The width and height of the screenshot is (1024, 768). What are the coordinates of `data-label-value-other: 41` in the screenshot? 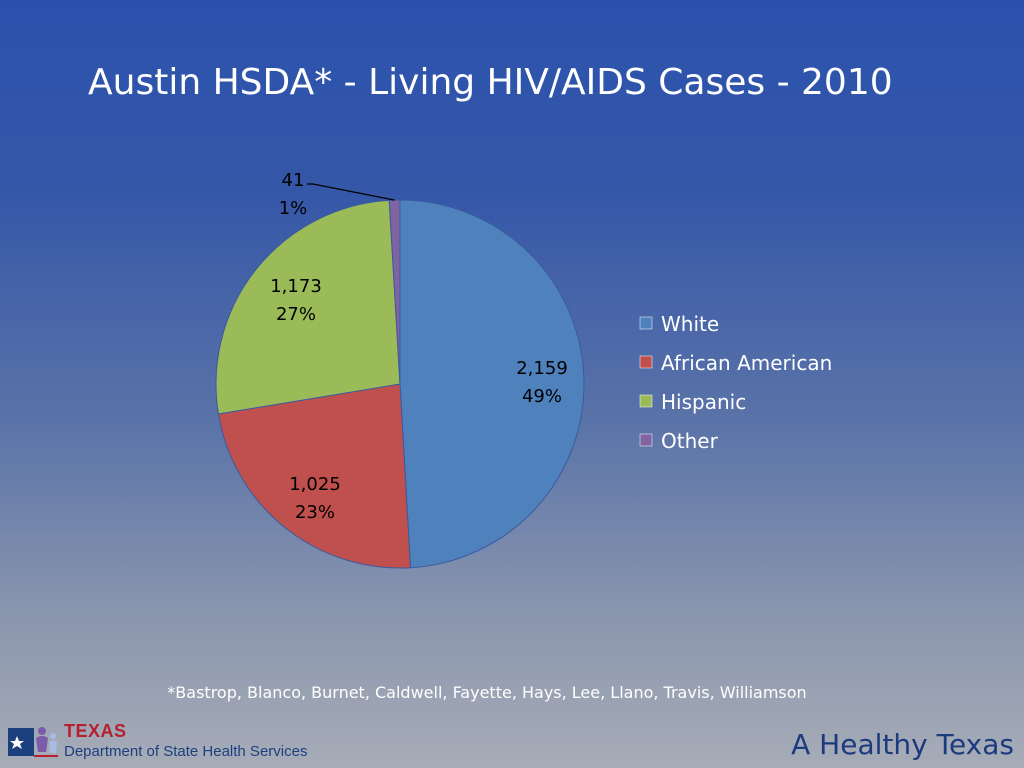 It's located at (293, 180).